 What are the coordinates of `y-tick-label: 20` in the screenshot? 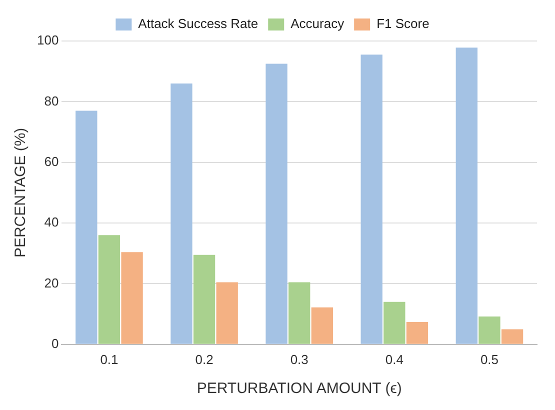 It's located at (51, 282).